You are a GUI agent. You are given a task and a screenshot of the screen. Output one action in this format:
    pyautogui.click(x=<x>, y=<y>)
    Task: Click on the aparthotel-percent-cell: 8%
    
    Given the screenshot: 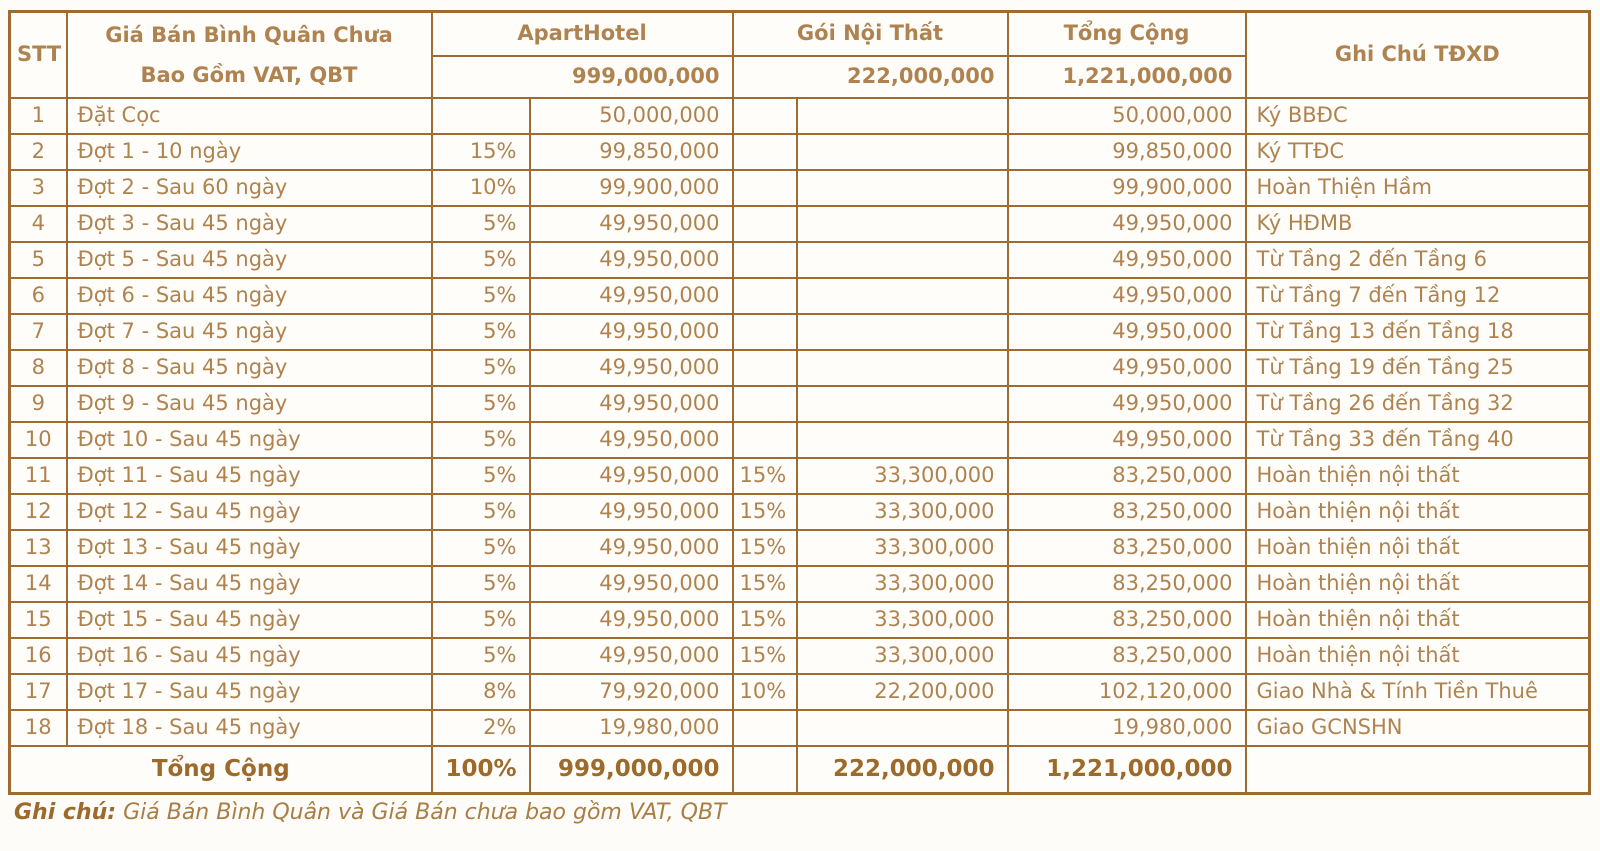 What is the action you would take?
    pyautogui.click(x=480, y=692)
    